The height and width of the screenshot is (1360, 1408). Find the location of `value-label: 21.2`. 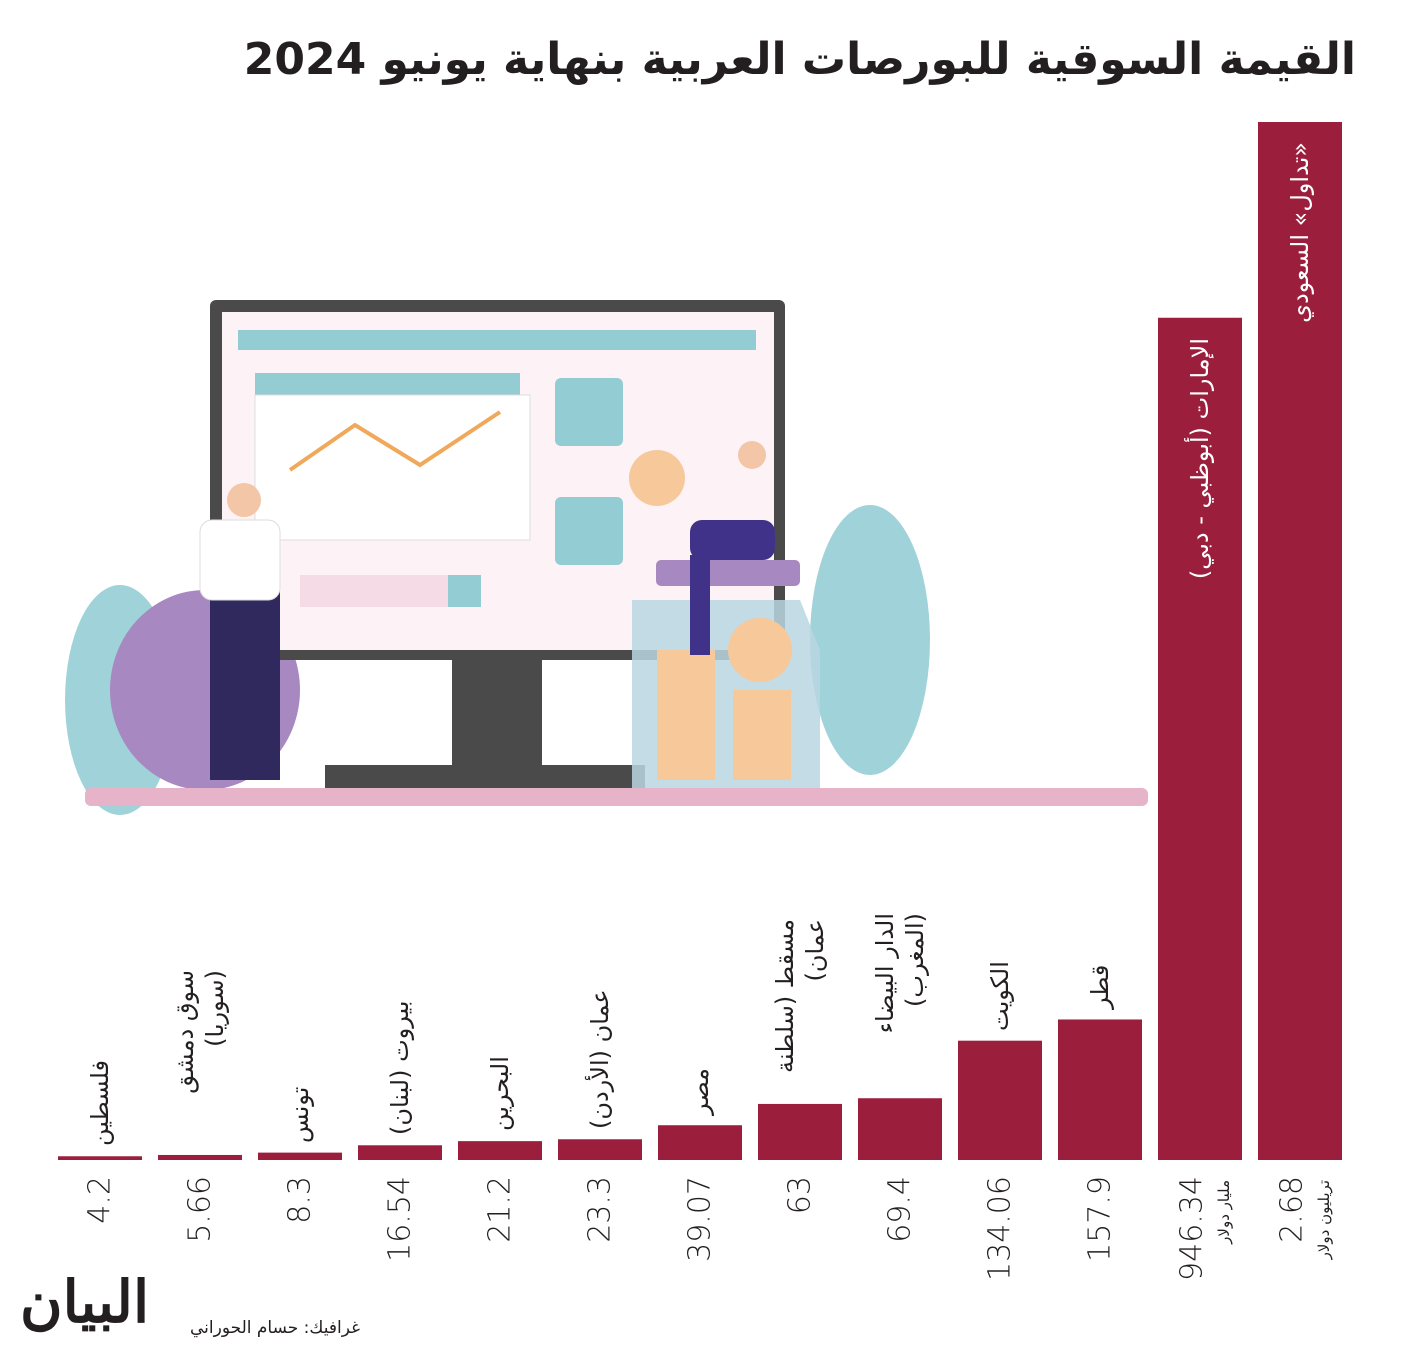

value-label: 21.2 is located at coordinates (500, 1209).